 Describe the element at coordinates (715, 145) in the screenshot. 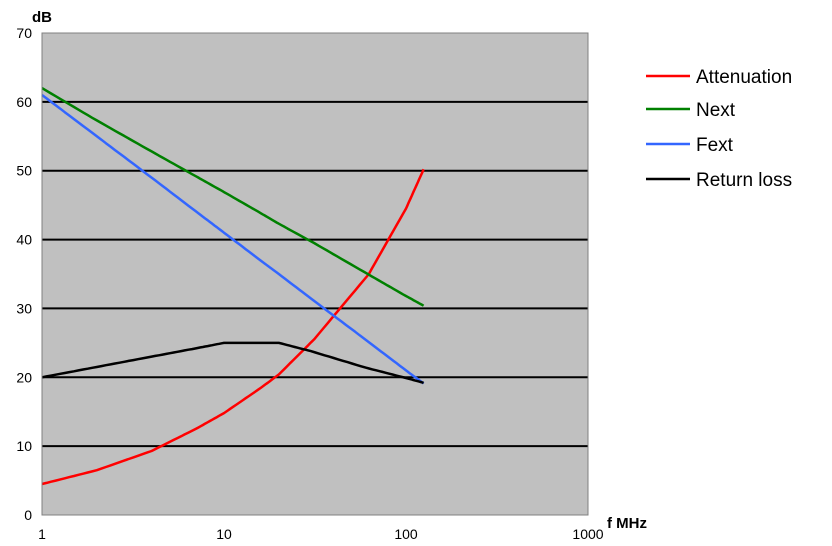

I see `legend-label: Fext` at that location.